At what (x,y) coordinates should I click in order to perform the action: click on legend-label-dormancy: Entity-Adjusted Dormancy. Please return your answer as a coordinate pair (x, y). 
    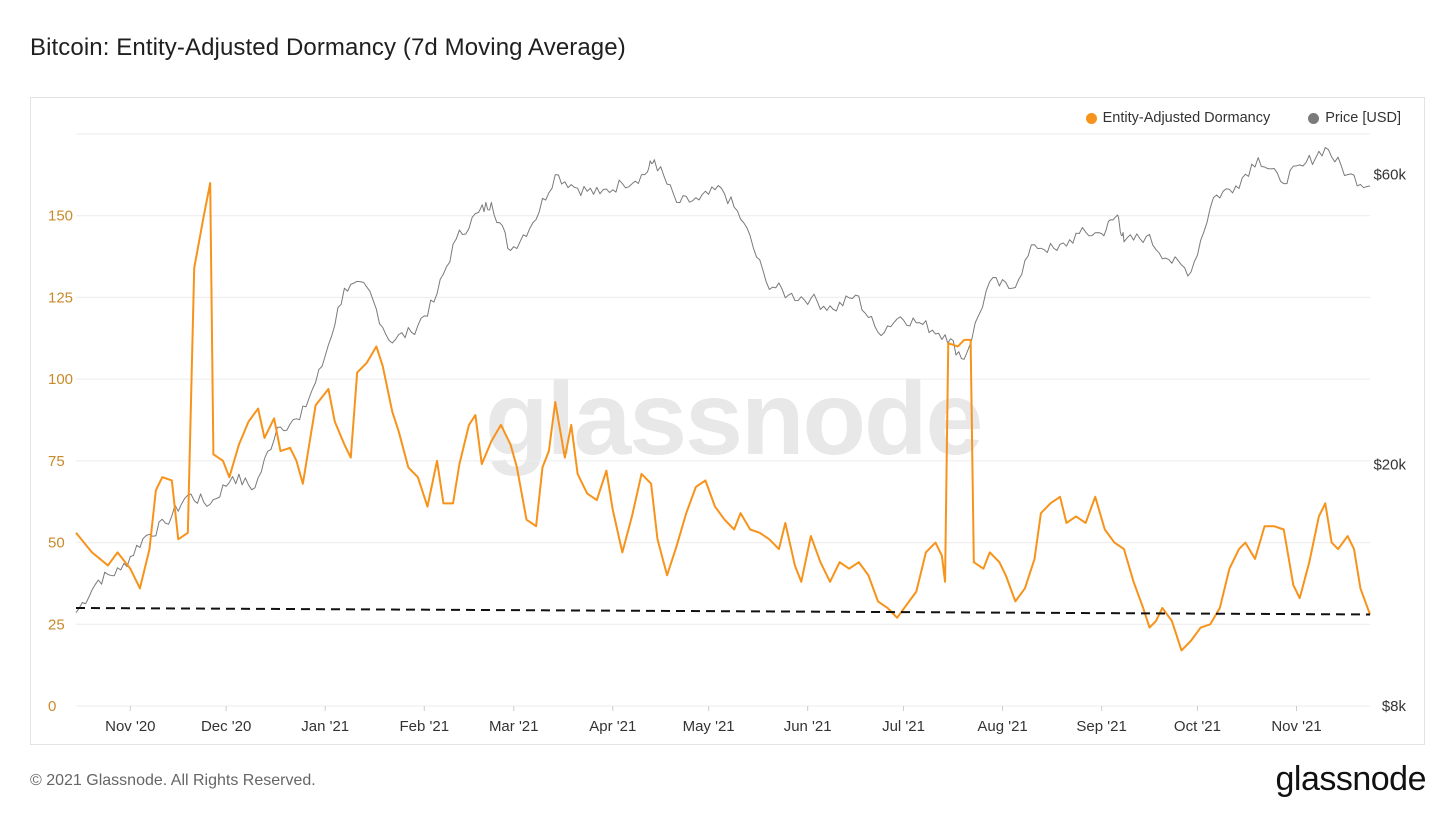
    Looking at the image, I should click on (1186, 118).